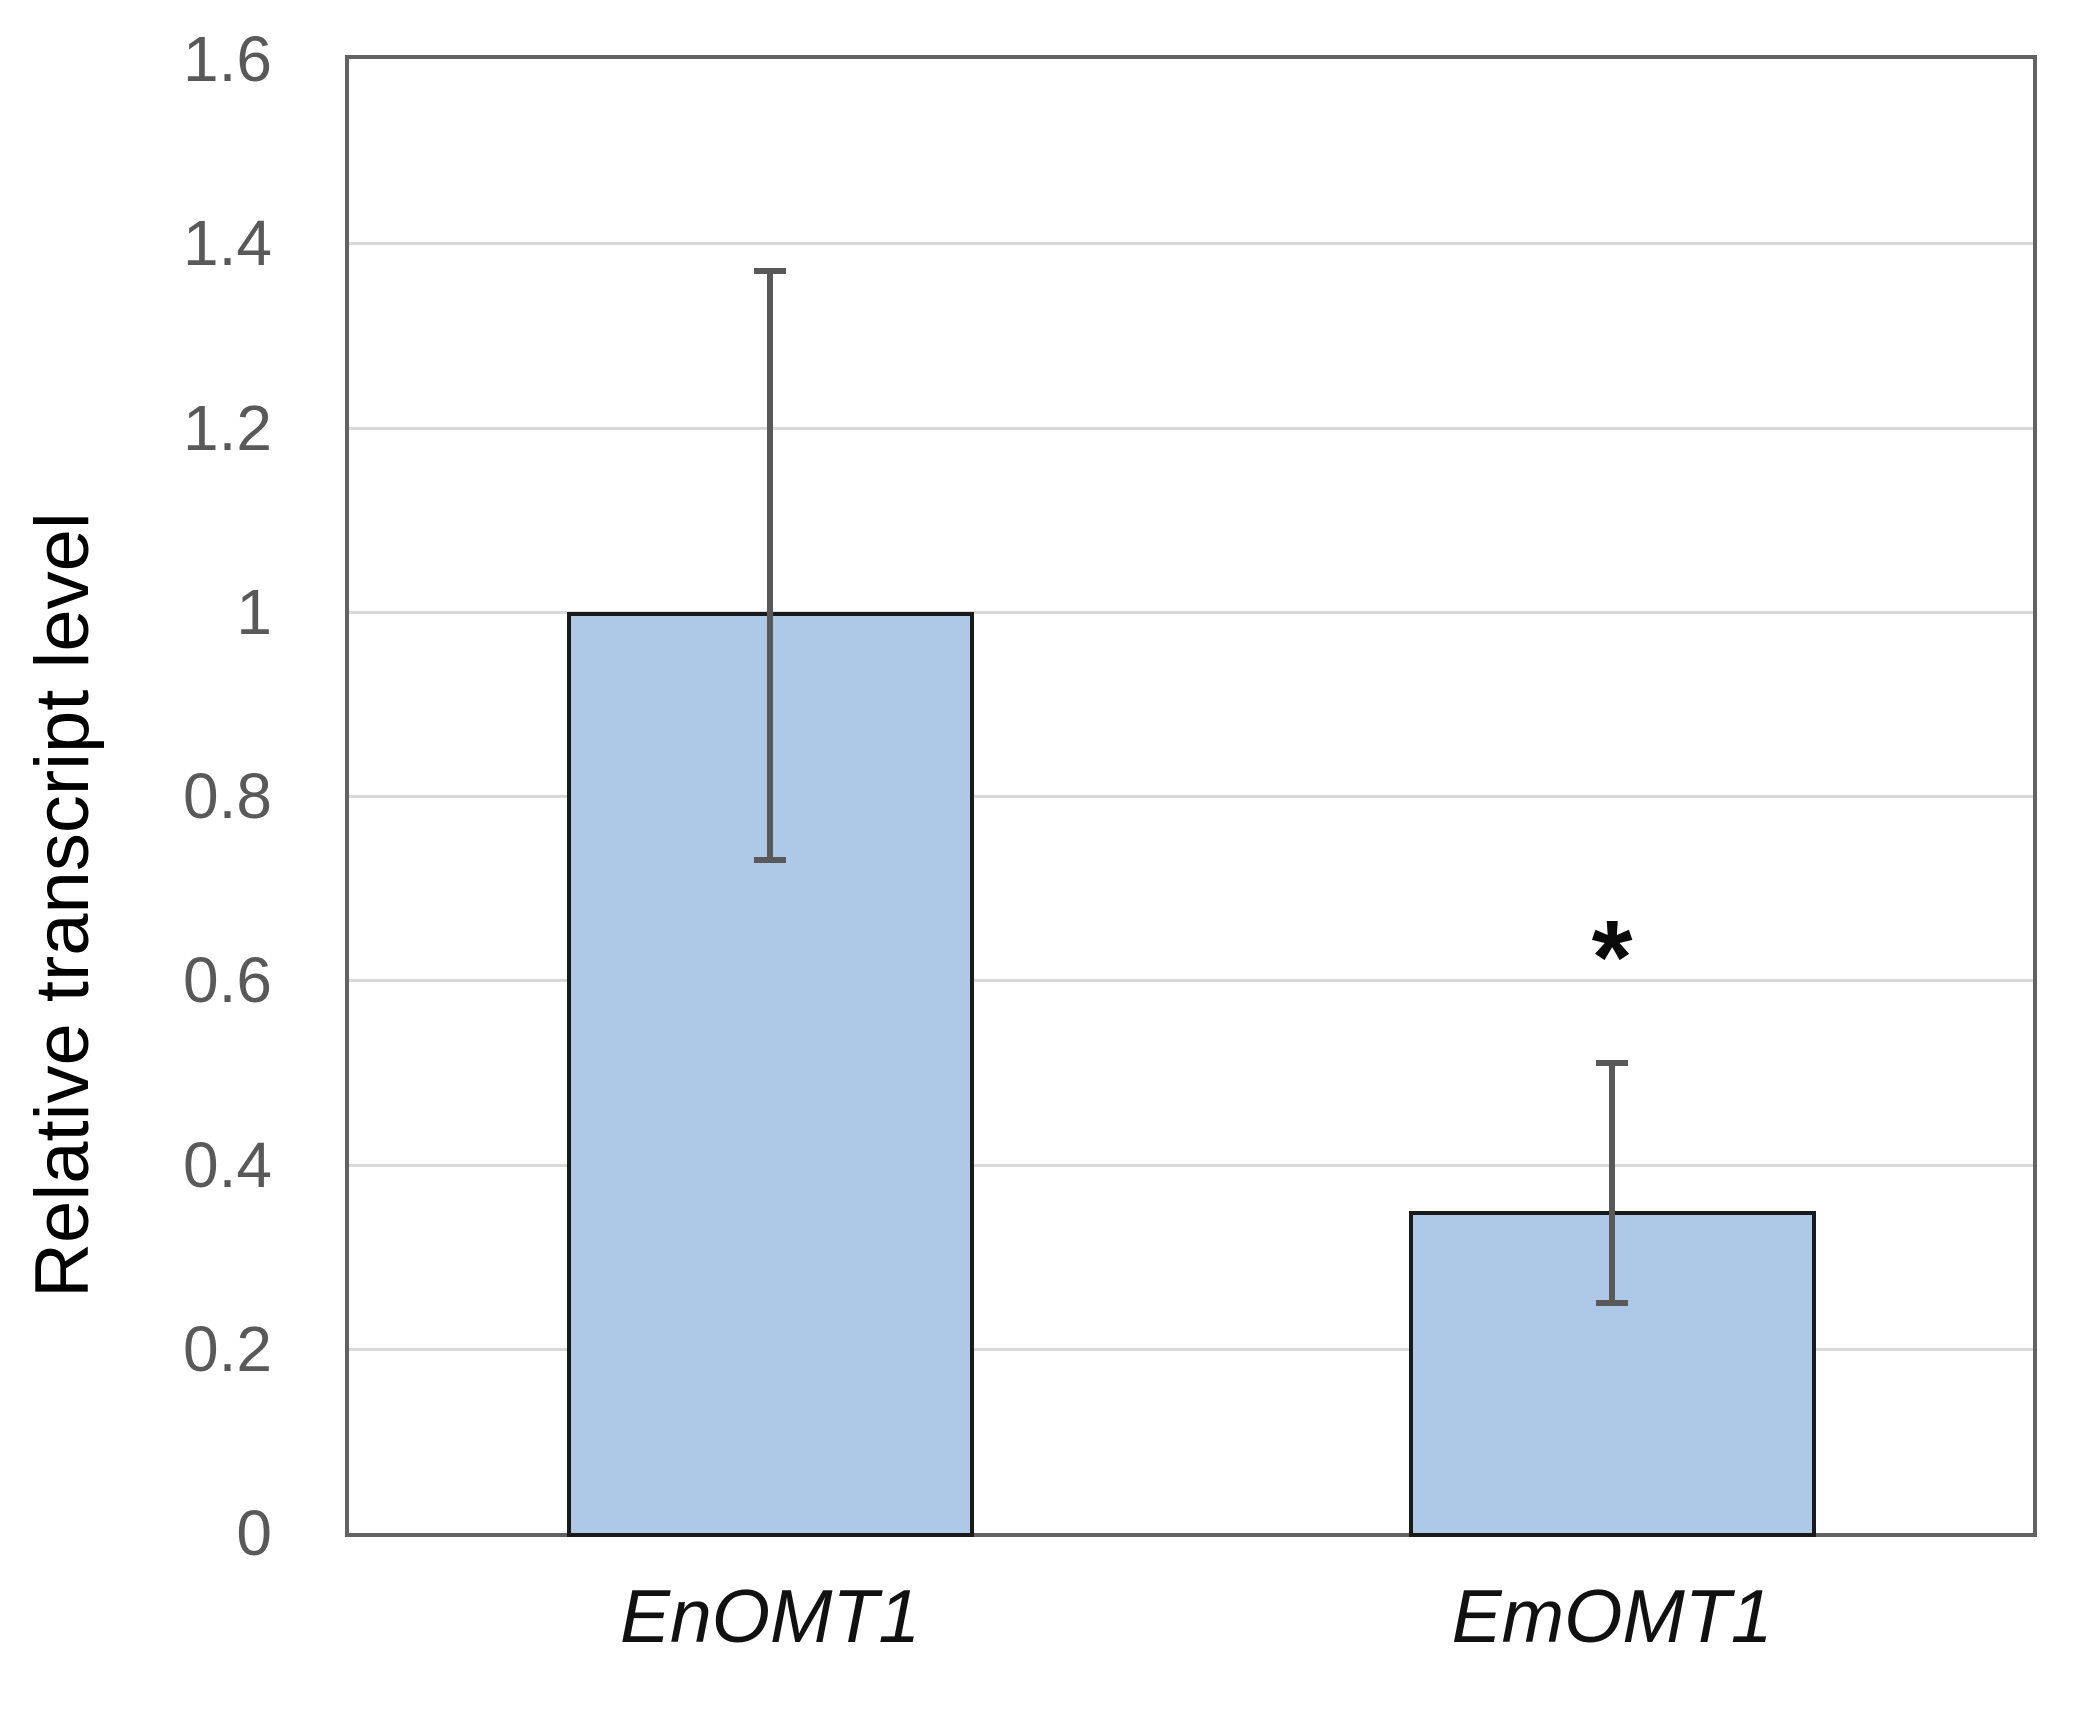 This screenshot has width=2081, height=1717. Describe the element at coordinates (227, 796) in the screenshot. I see `y-tick-label-0.8: 0.8` at that location.